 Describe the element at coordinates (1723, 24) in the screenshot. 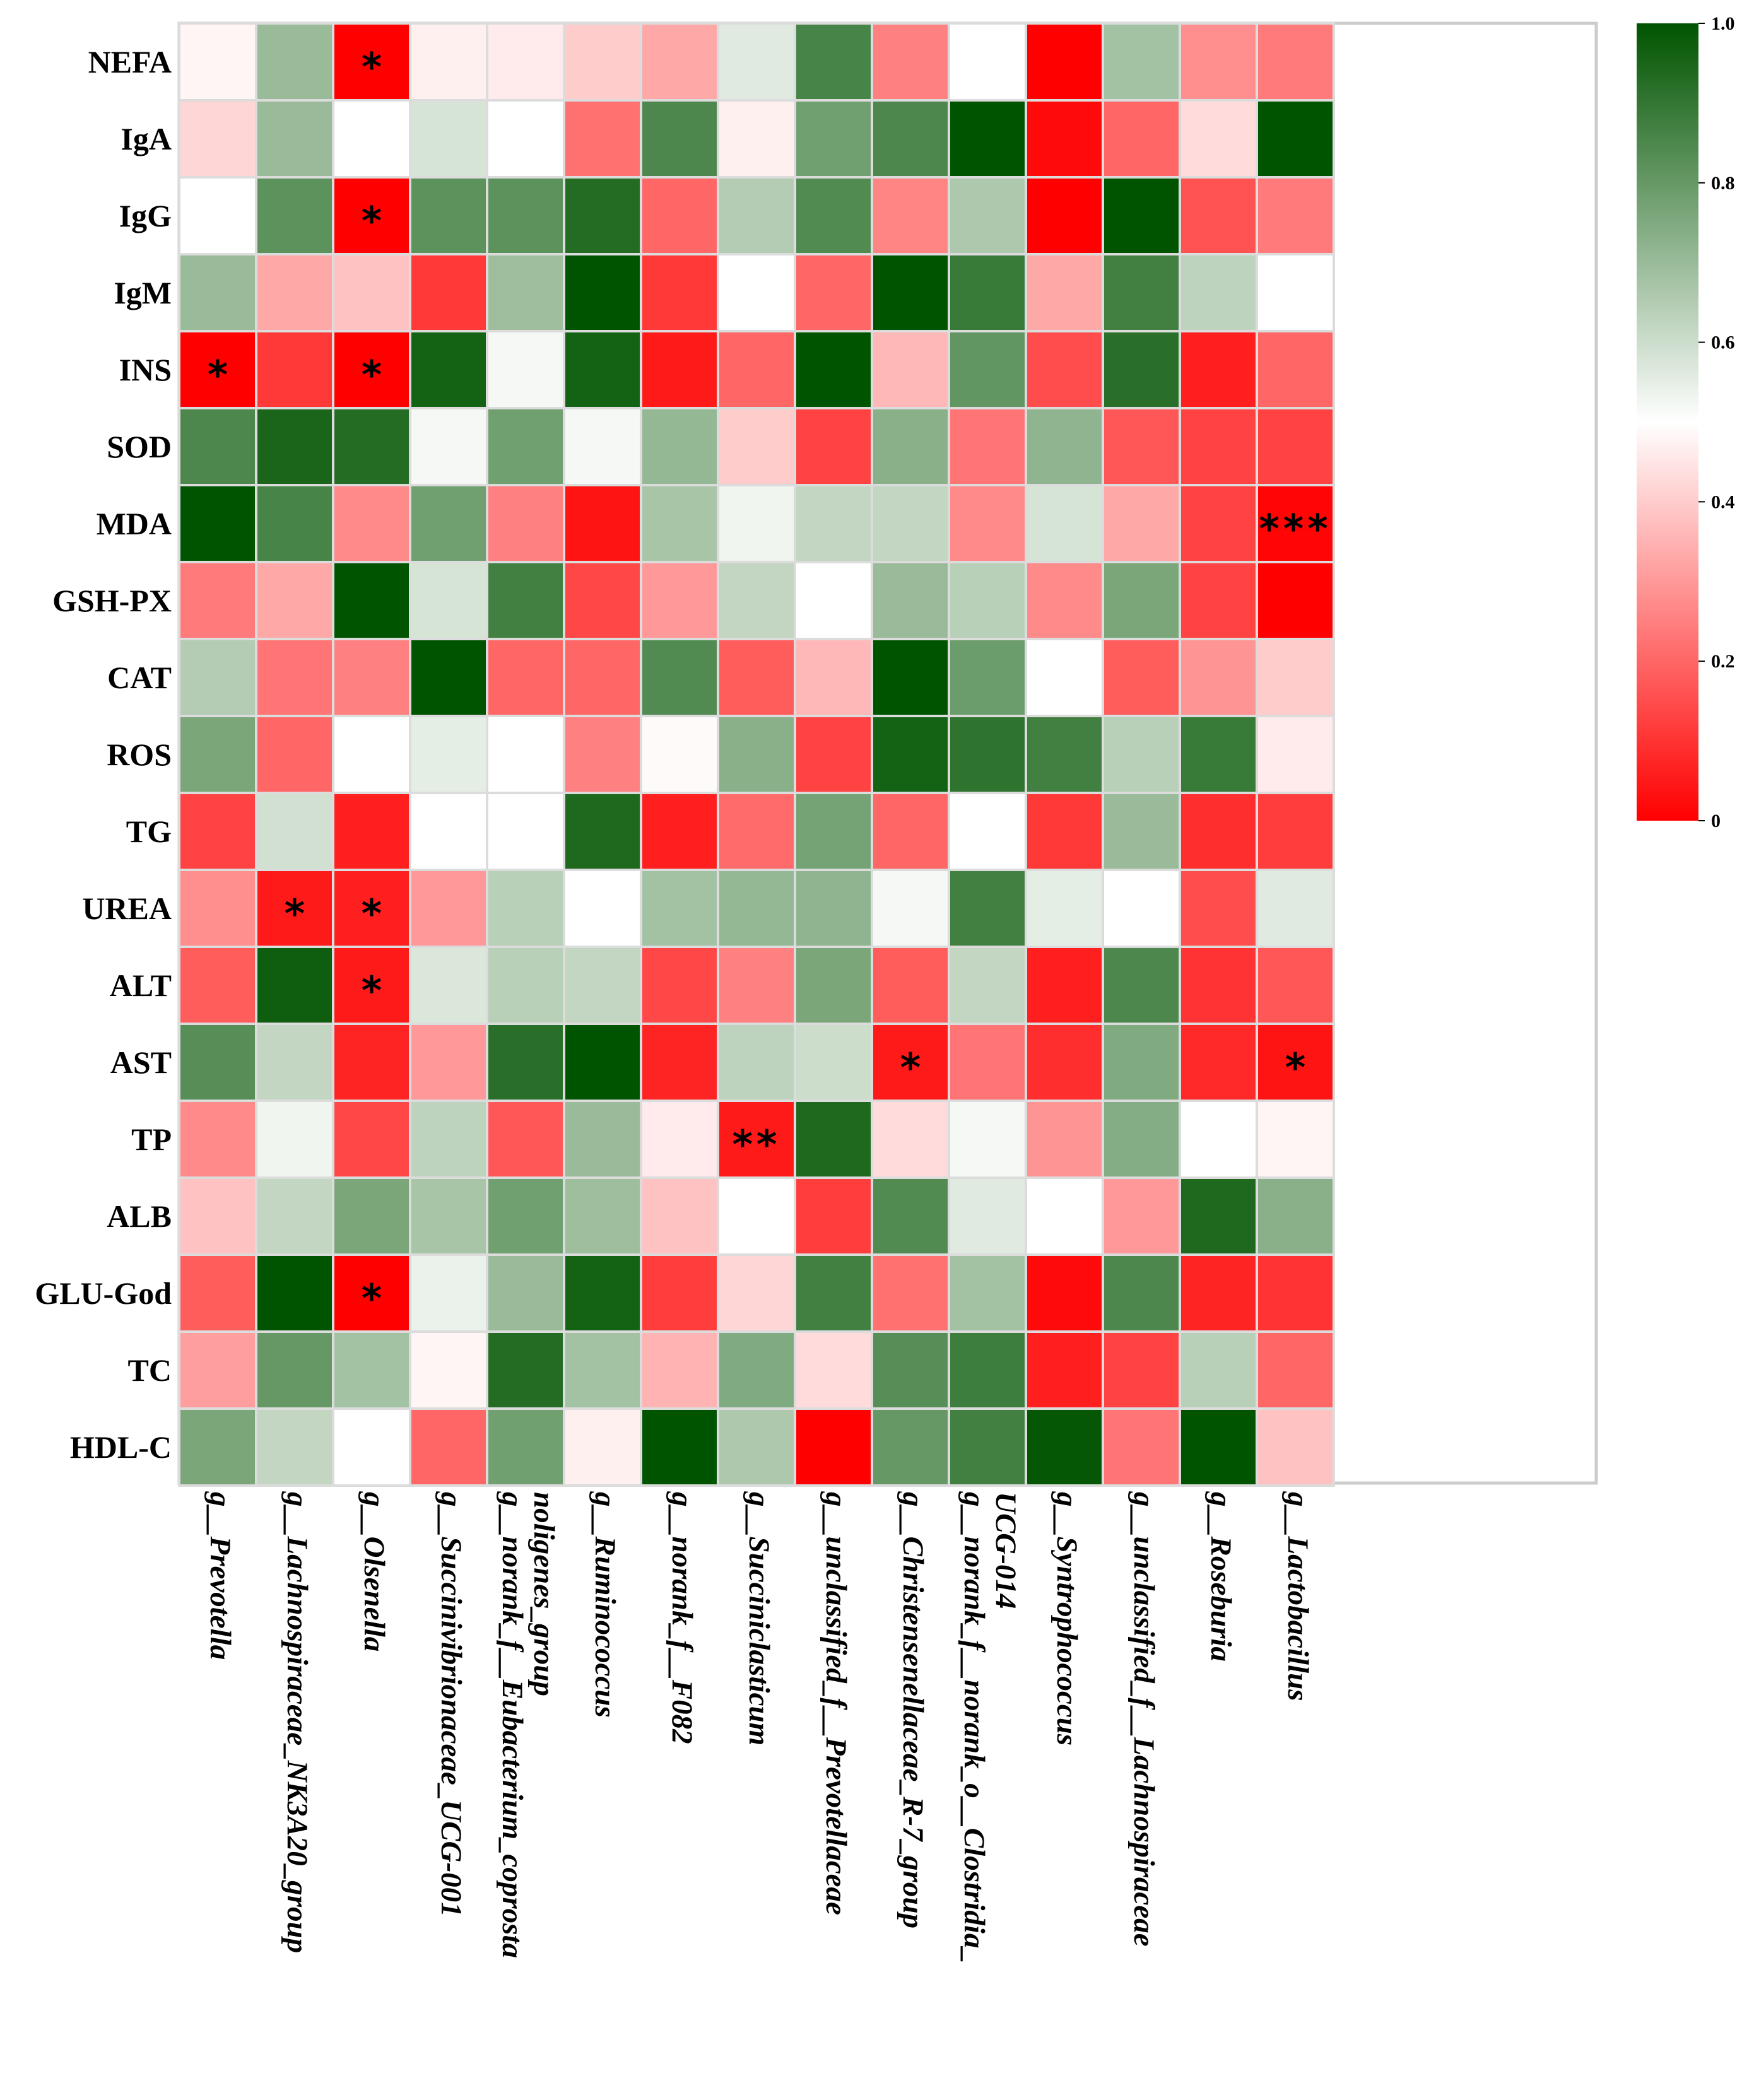

I see `legend-tick-label: 1.0` at that location.